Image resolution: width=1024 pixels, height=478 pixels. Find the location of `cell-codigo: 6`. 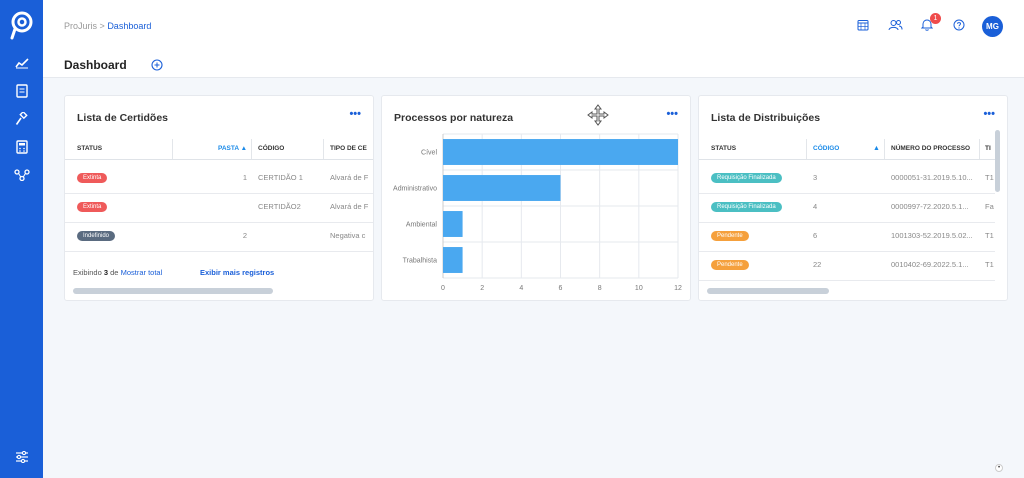

cell-codigo: 6 is located at coordinates (815, 235).